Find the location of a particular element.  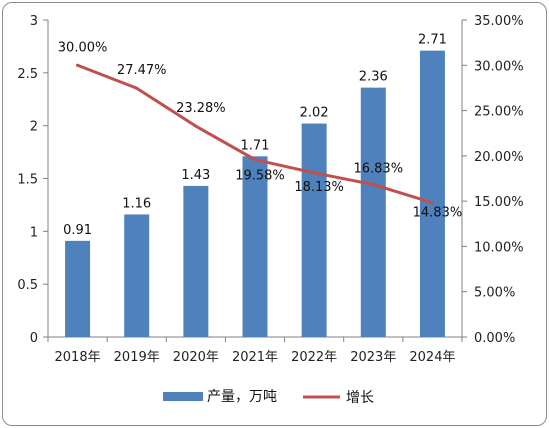

legend: 产量，万吨 增长 is located at coordinates (268, 397).